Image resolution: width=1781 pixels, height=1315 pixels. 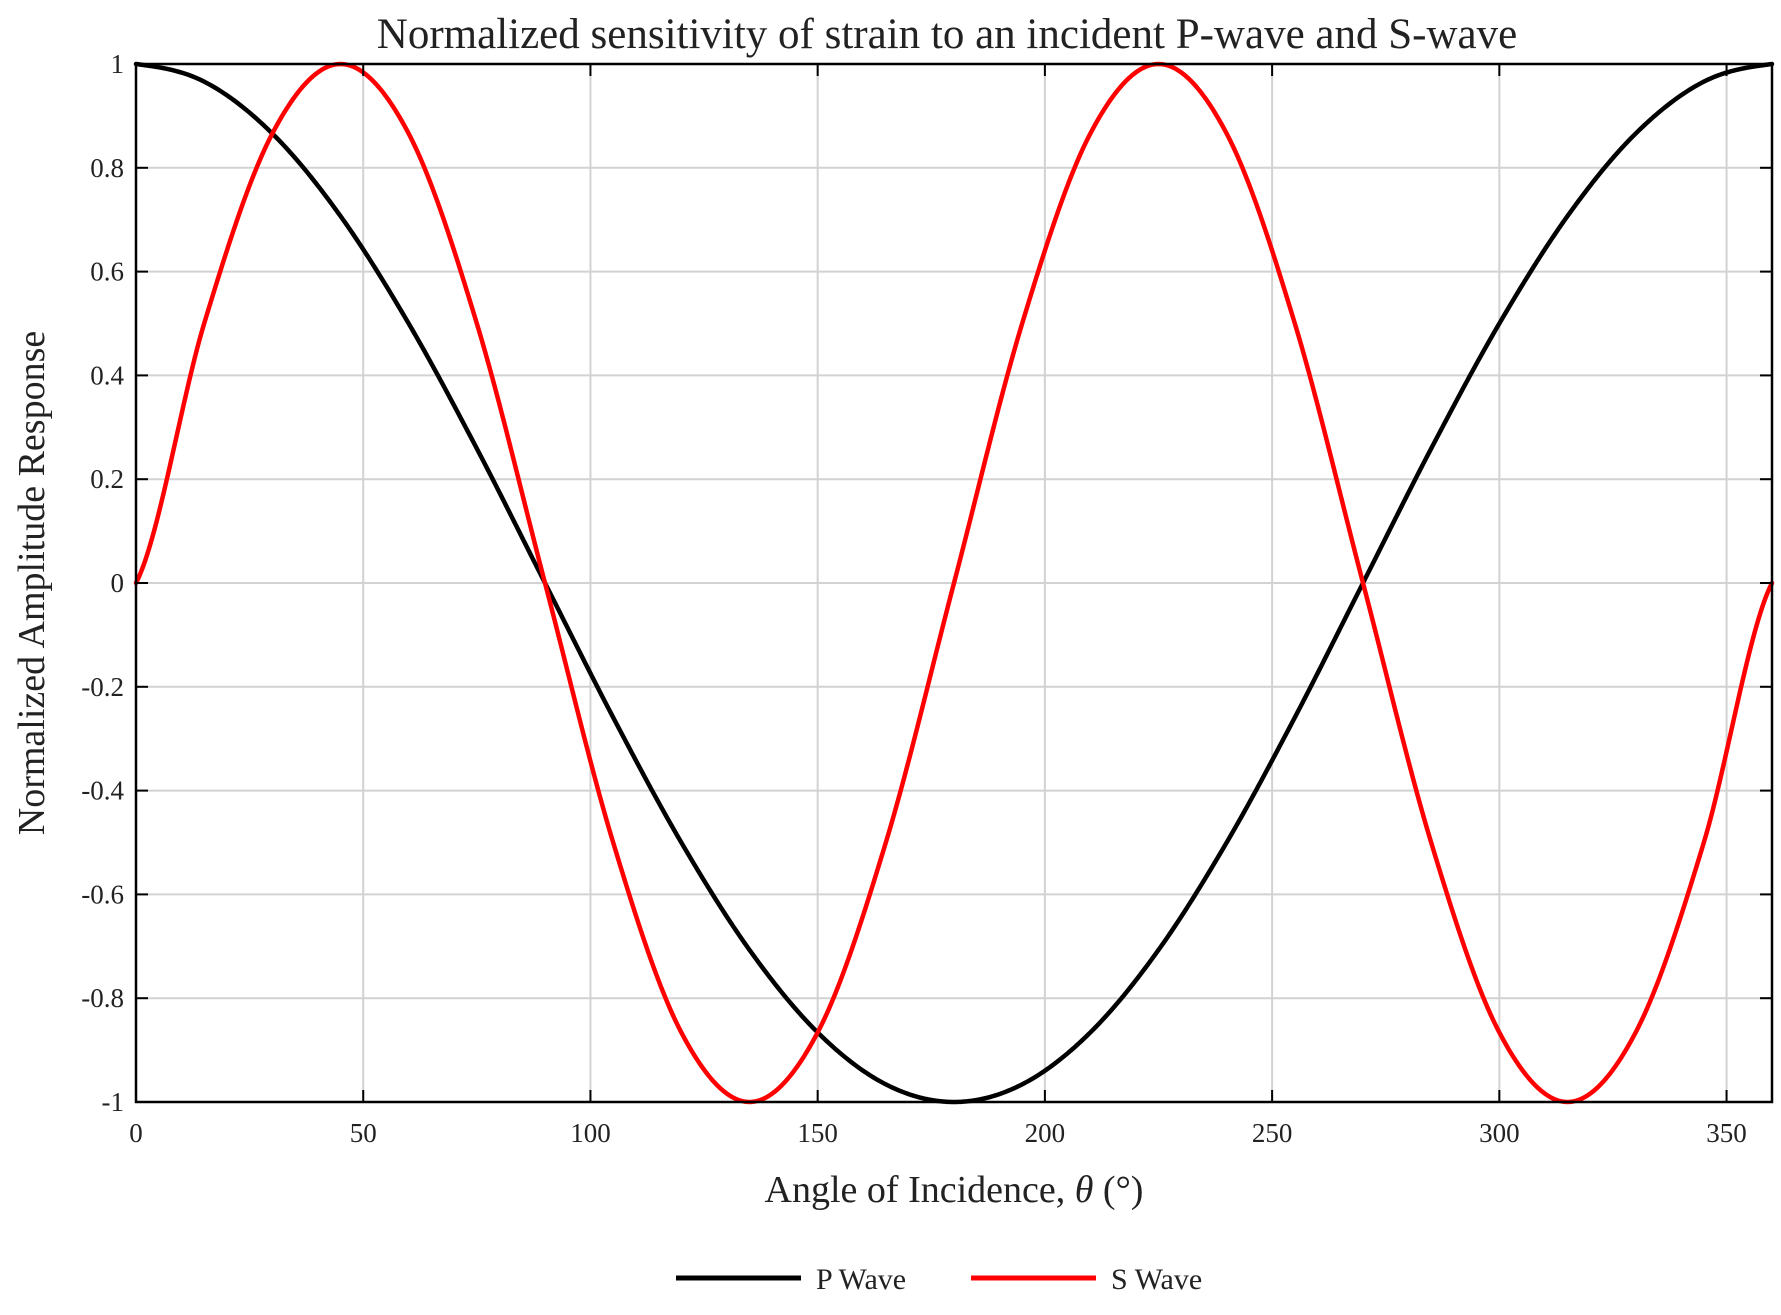 What do you see at coordinates (939, 1279) in the screenshot?
I see `legend: P Wave S Wave` at bounding box center [939, 1279].